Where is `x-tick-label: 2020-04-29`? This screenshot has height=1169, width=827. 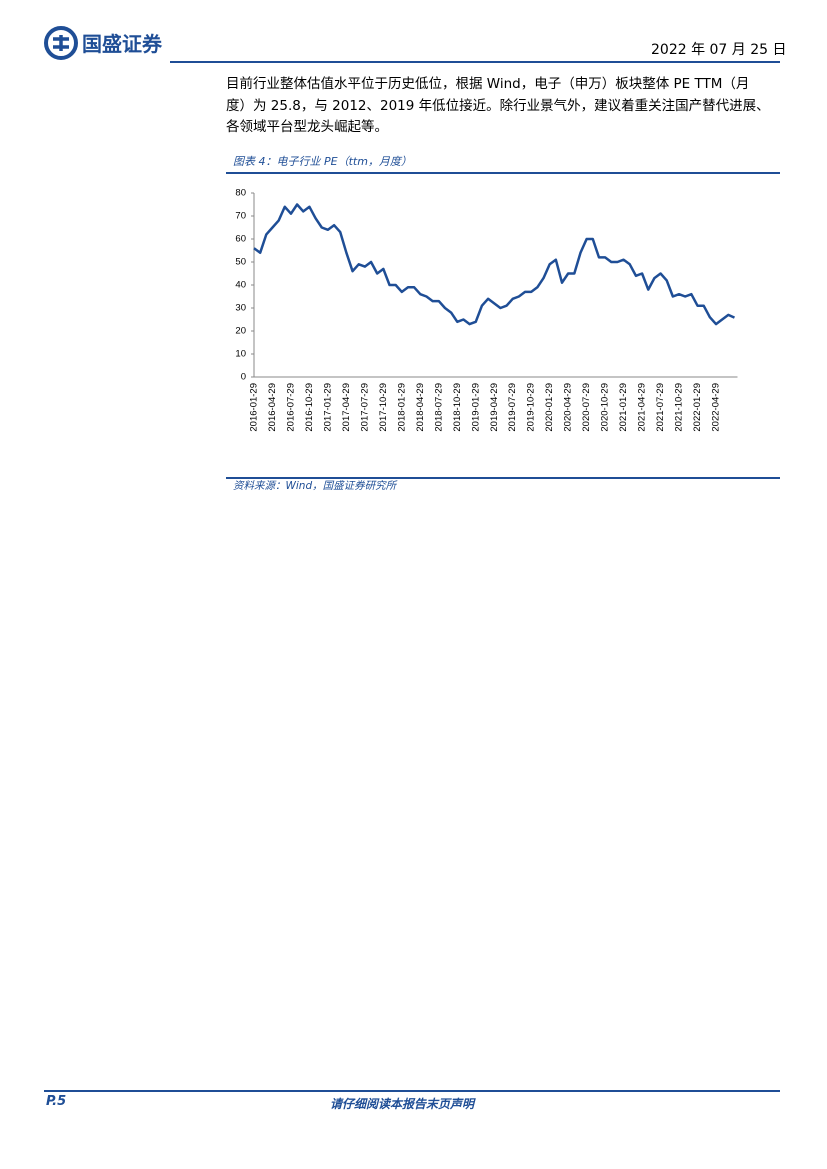 x-tick-label: 2020-04-29 is located at coordinates (568, 407).